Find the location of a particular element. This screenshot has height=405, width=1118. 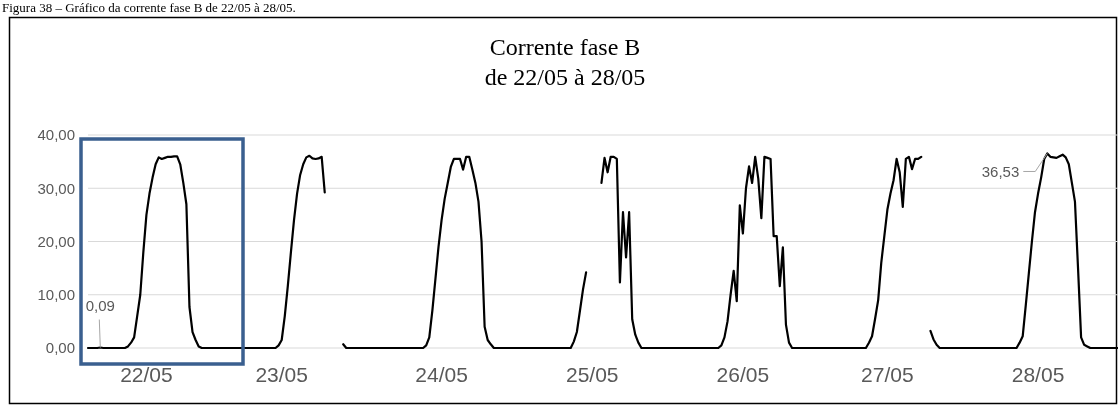

text: Figura 38 – Gráfico da corrente fase B de 22/05 à 28/05. is located at coordinates (149, 7).